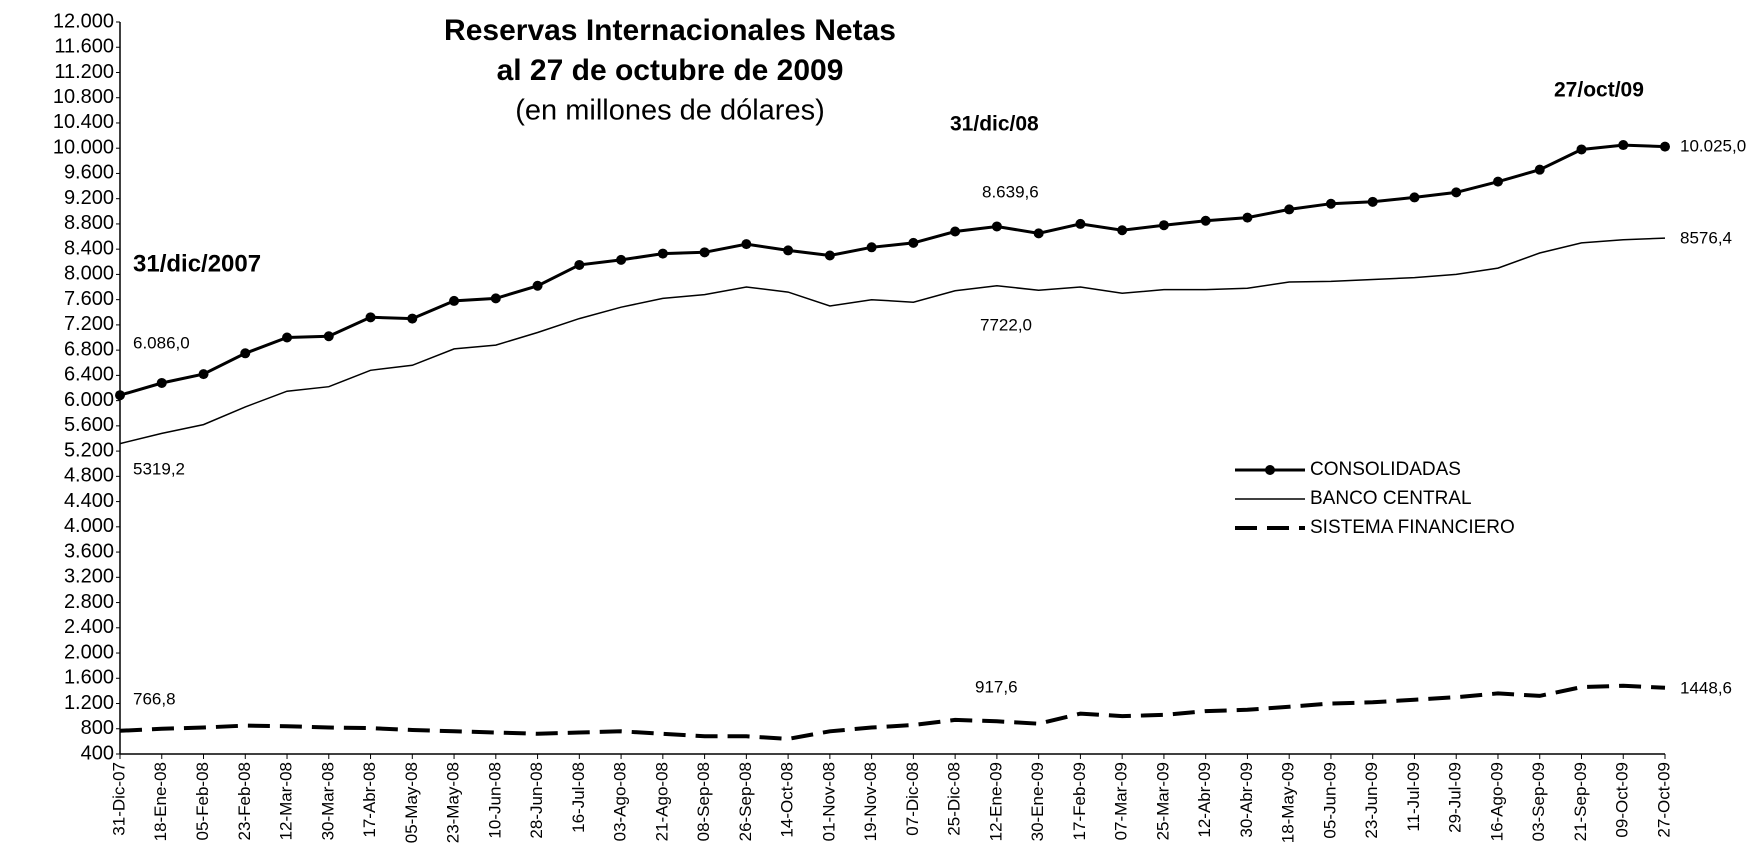 The image size is (1756, 864). What do you see at coordinates (89, 324) in the screenshot?
I see `y-tick-label: 7.200` at bounding box center [89, 324].